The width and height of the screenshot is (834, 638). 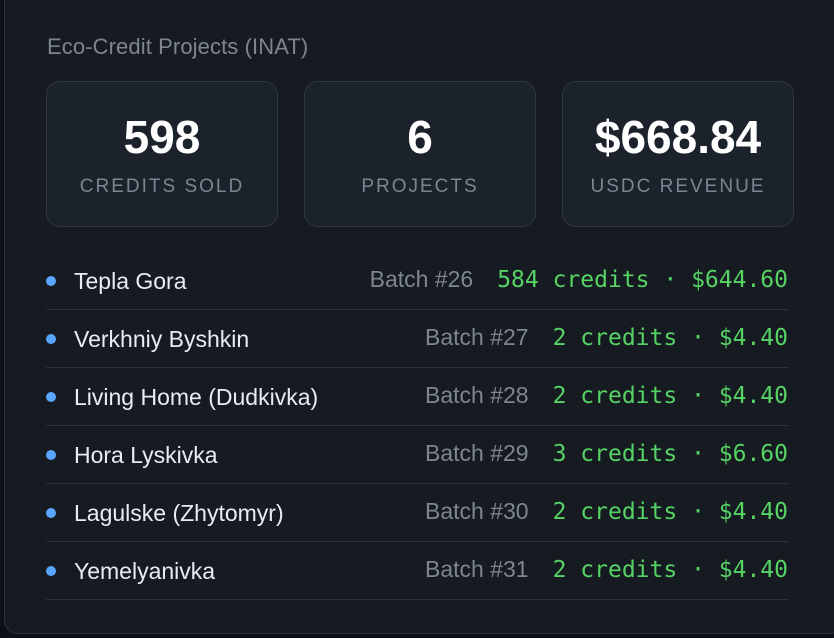 I want to click on project-batch: Batch #27, so click(x=477, y=337).